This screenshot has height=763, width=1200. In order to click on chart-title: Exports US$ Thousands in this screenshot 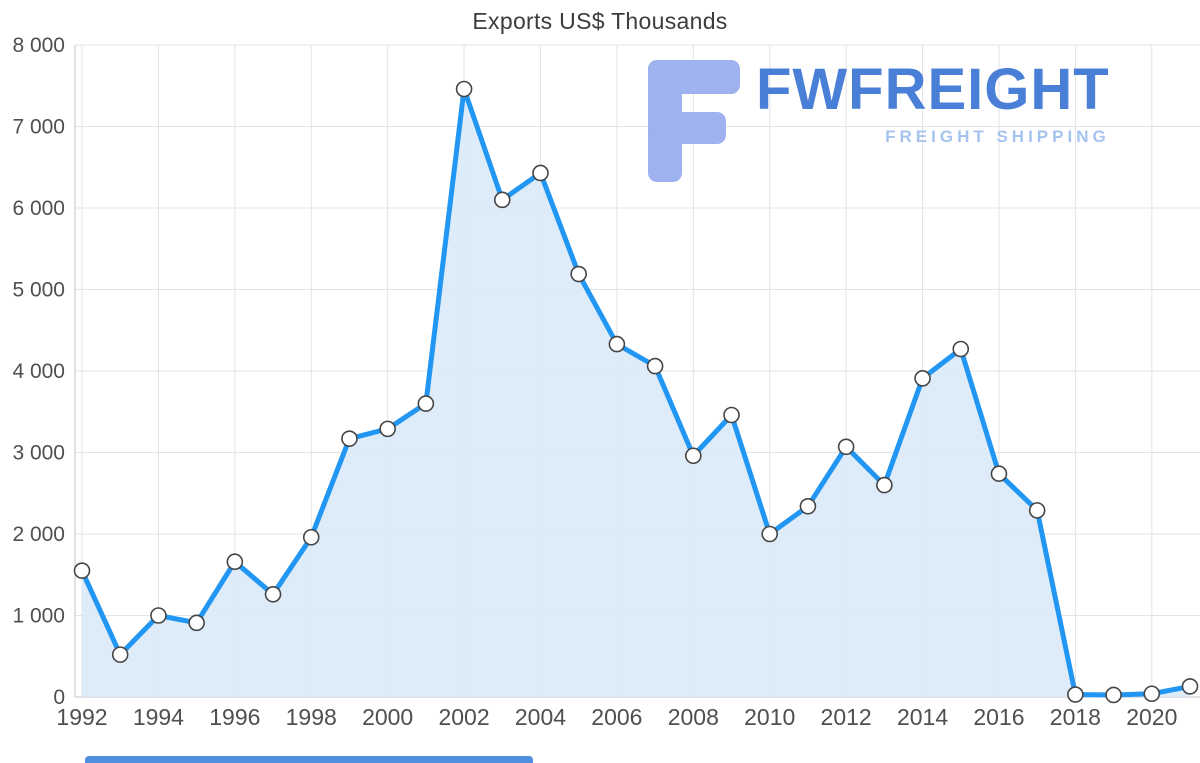, I will do `click(600, 21)`.